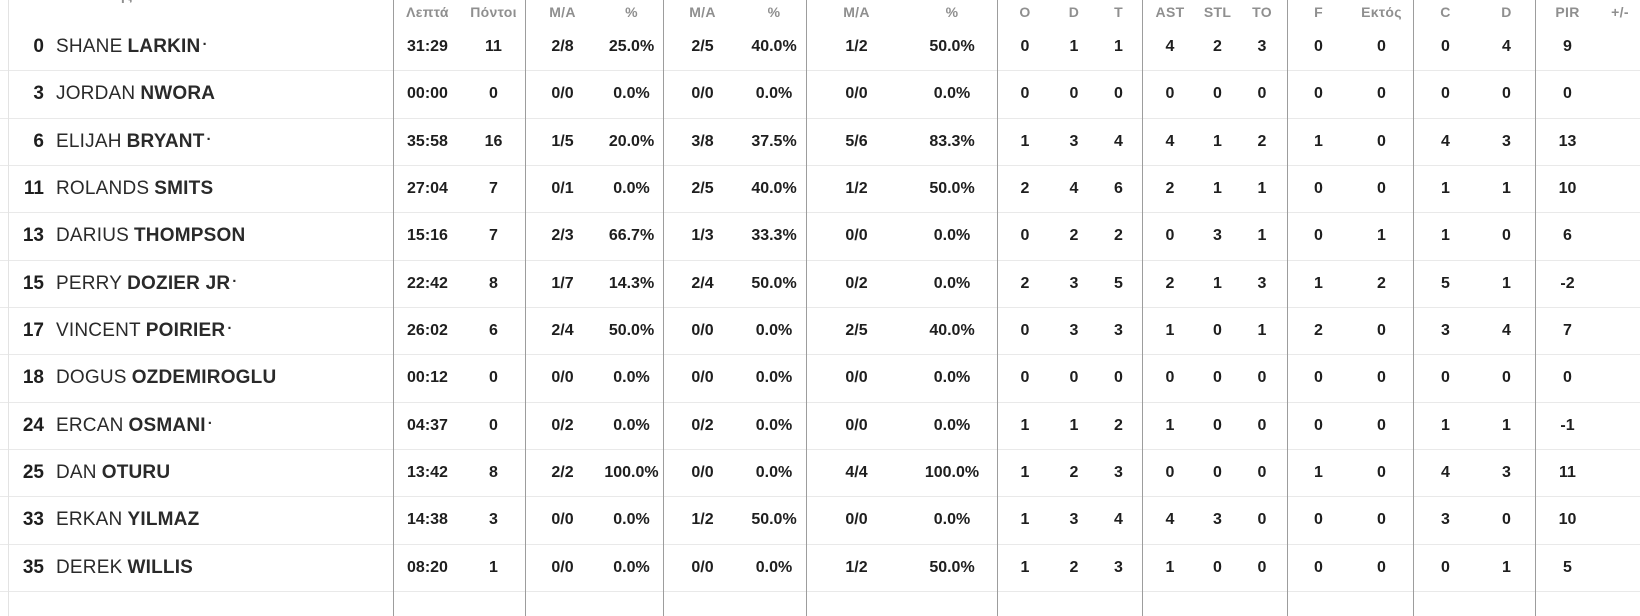 The height and width of the screenshot is (616, 1640). Describe the element at coordinates (1567, 141) in the screenshot. I see `pir-cell: 13` at that location.